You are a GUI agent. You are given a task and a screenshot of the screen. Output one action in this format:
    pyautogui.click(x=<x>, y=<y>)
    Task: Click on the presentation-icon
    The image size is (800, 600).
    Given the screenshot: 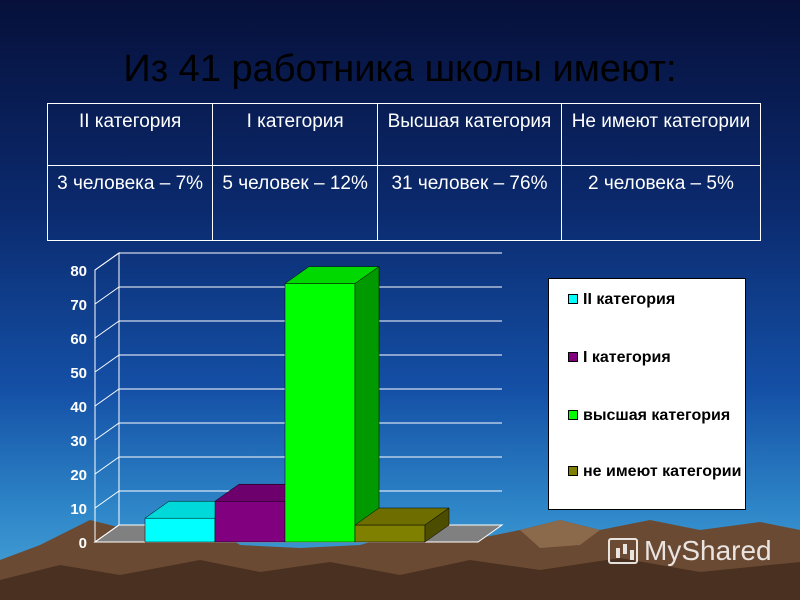 What is the action you would take?
    pyautogui.click(x=623, y=551)
    